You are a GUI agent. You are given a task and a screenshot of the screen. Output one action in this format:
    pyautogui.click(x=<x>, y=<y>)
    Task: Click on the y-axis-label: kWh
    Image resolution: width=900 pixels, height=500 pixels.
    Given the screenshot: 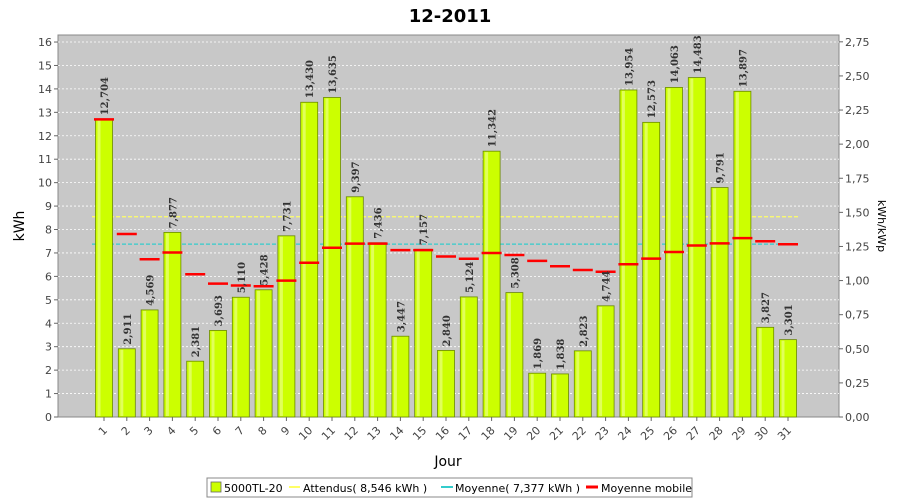 What is the action you would take?
    pyautogui.click(x=20, y=226)
    